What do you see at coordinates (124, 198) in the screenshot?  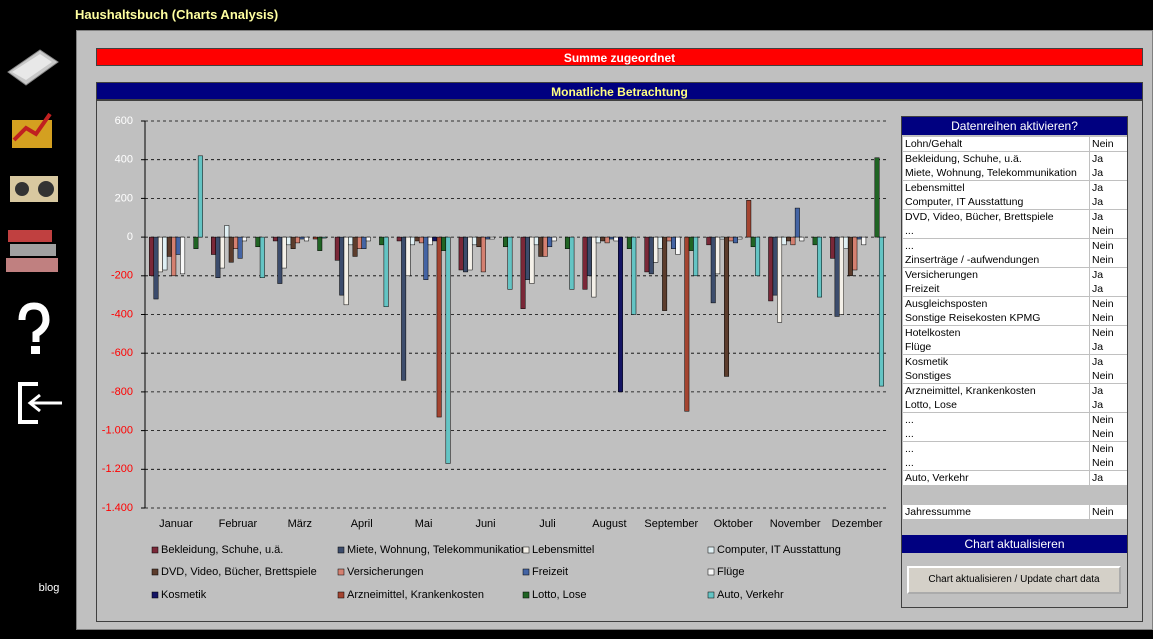 I see `y-tick-label: 200` at bounding box center [124, 198].